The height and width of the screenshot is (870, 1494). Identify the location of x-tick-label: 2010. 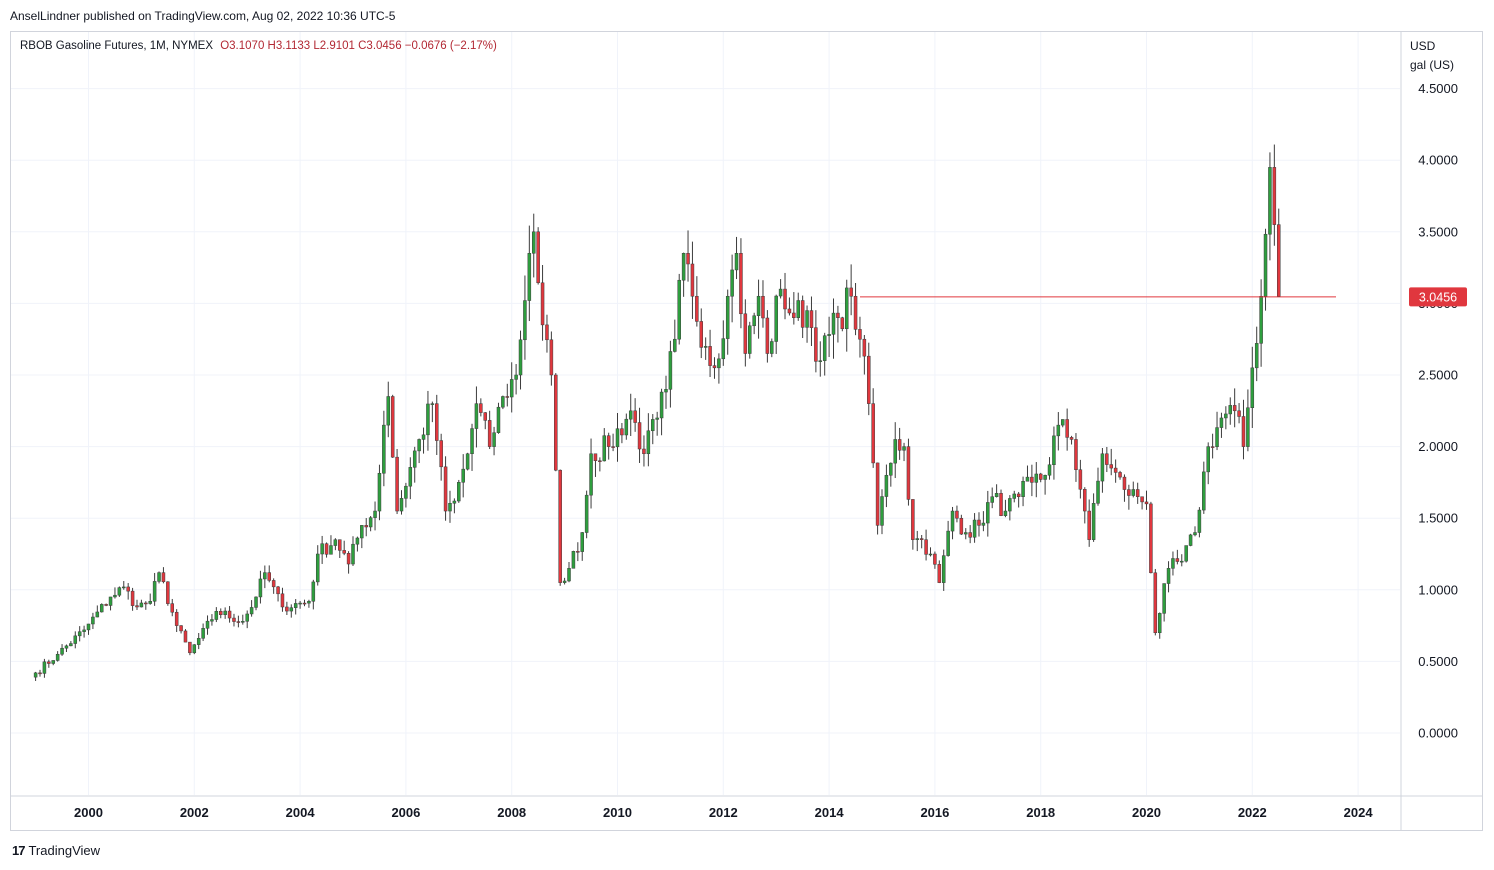
(617, 812).